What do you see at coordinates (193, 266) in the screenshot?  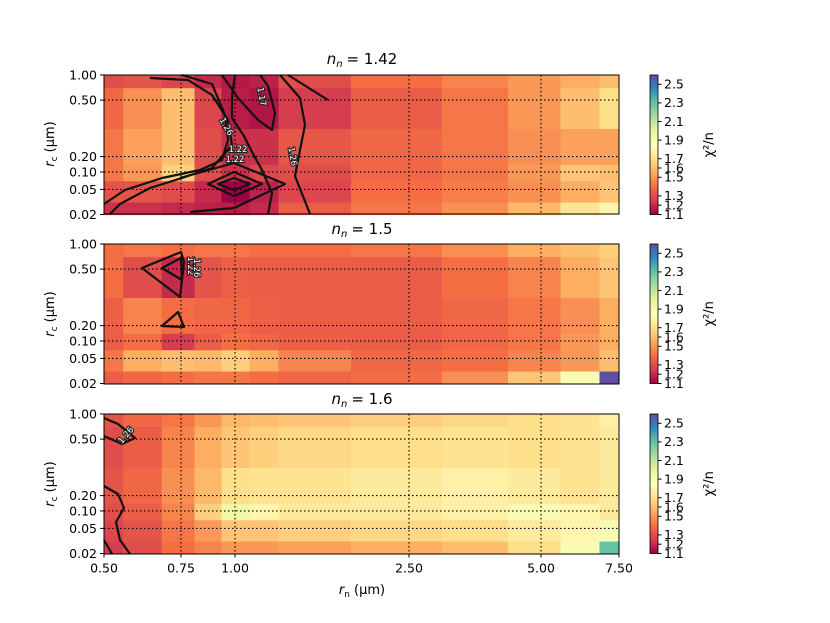 I see `panel-2-contour-labels: 1.221.26` at bounding box center [193, 266].